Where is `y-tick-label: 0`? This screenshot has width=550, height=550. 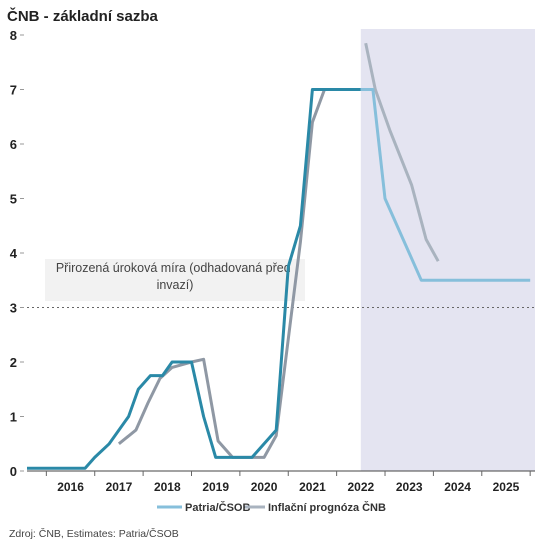 y-tick-label: 0 is located at coordinates (13, 471).